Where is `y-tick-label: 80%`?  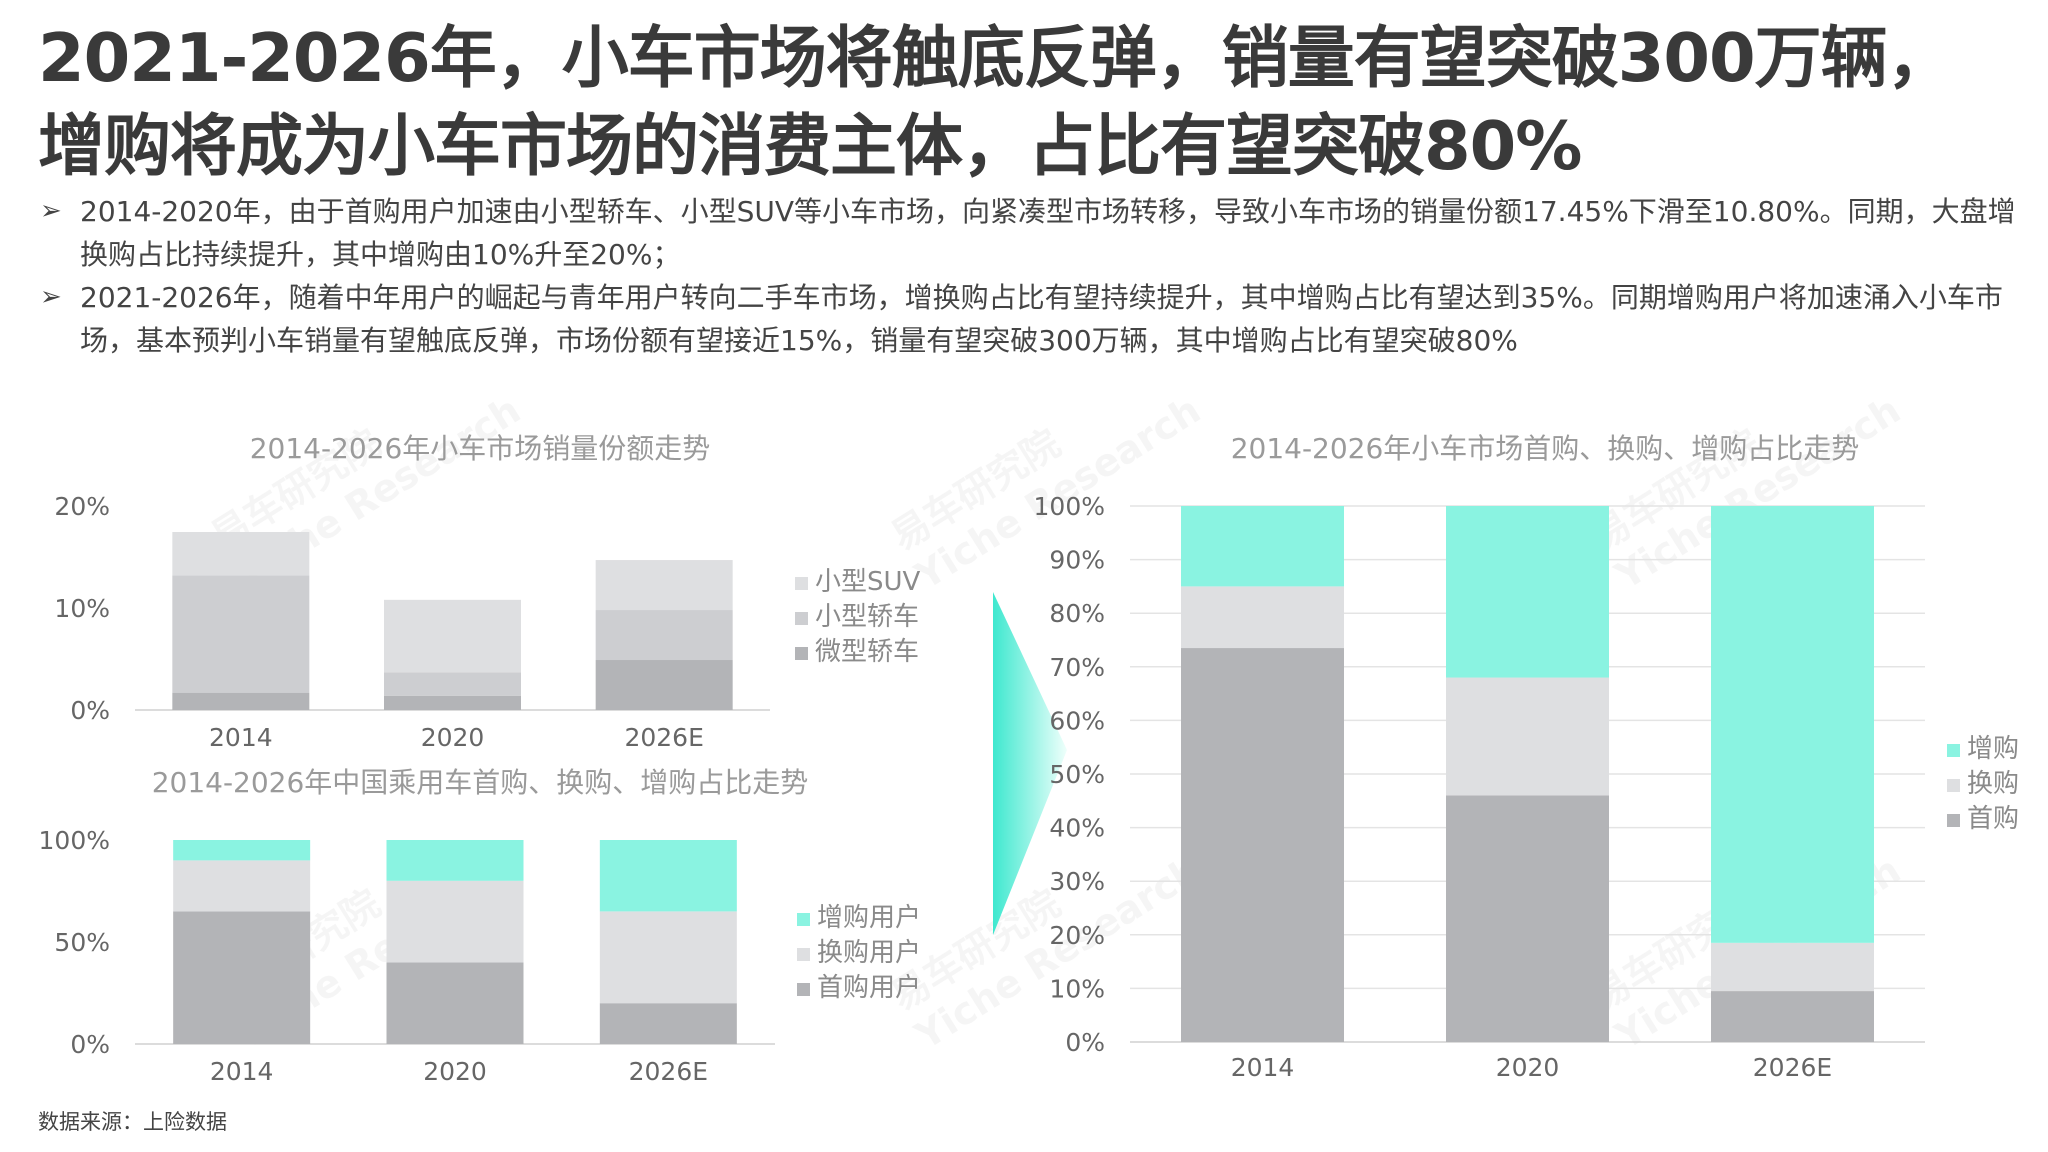 y-tick-label: 80% is located at coordinates (1077, 613).